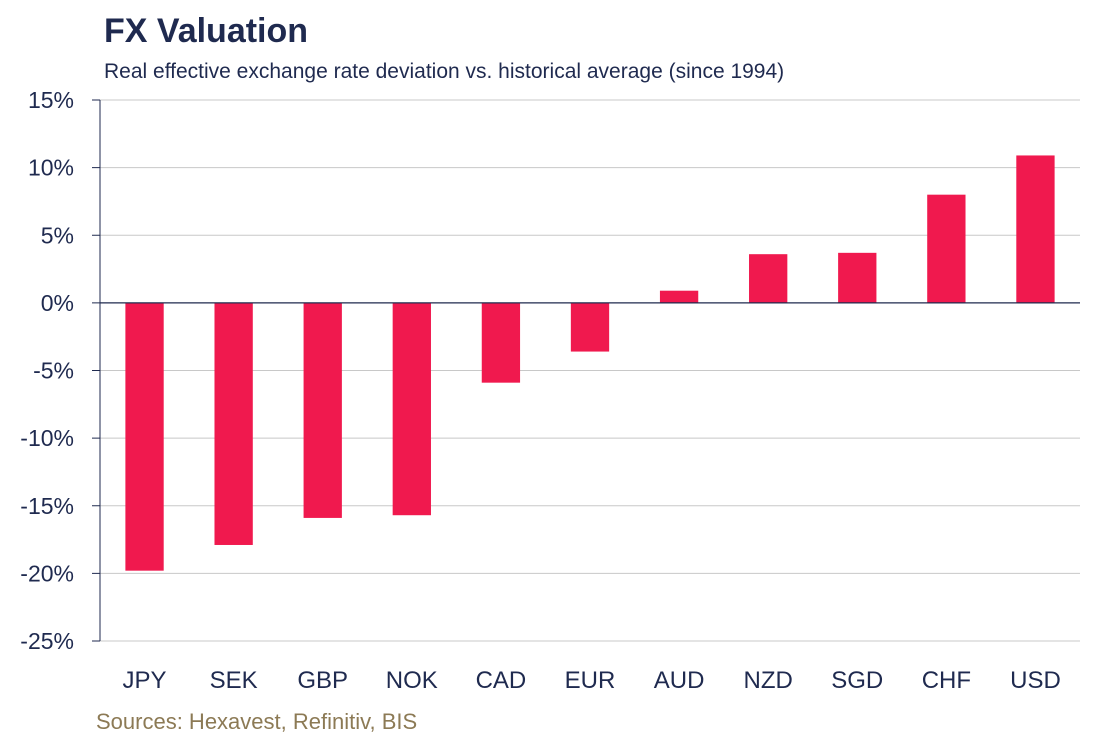  I want to click on y-tick-label: -25%, so click(47, 641).